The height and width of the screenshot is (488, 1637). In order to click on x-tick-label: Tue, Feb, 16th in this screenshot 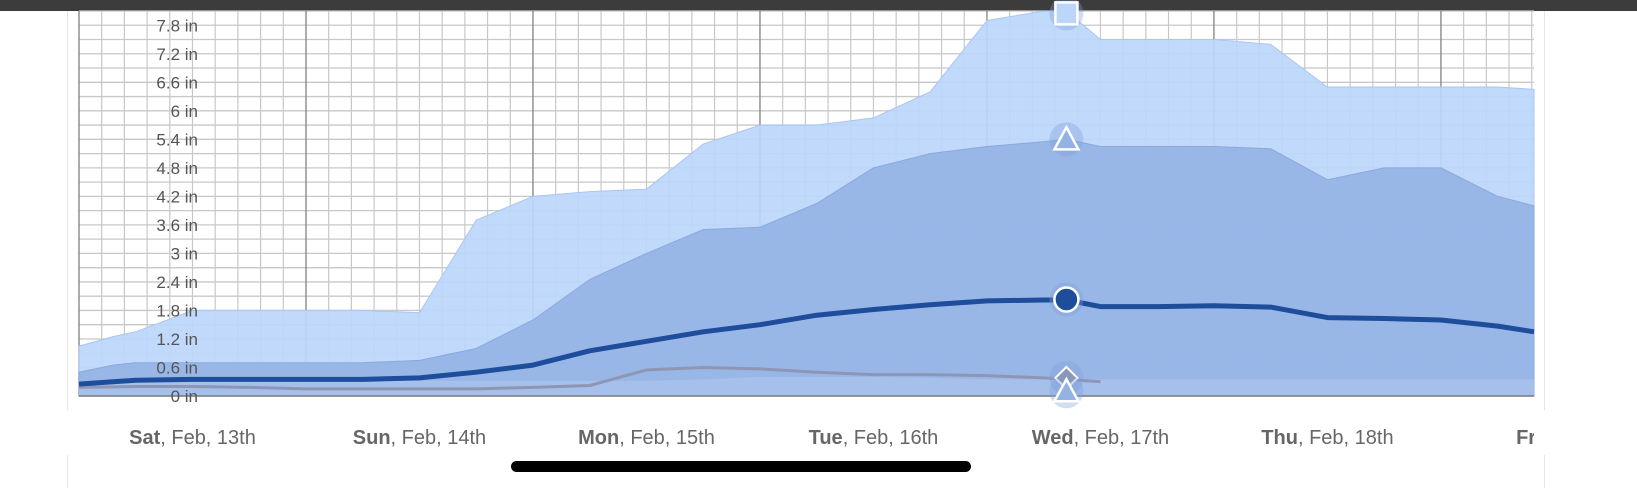, I will do `click(874, 438)`.